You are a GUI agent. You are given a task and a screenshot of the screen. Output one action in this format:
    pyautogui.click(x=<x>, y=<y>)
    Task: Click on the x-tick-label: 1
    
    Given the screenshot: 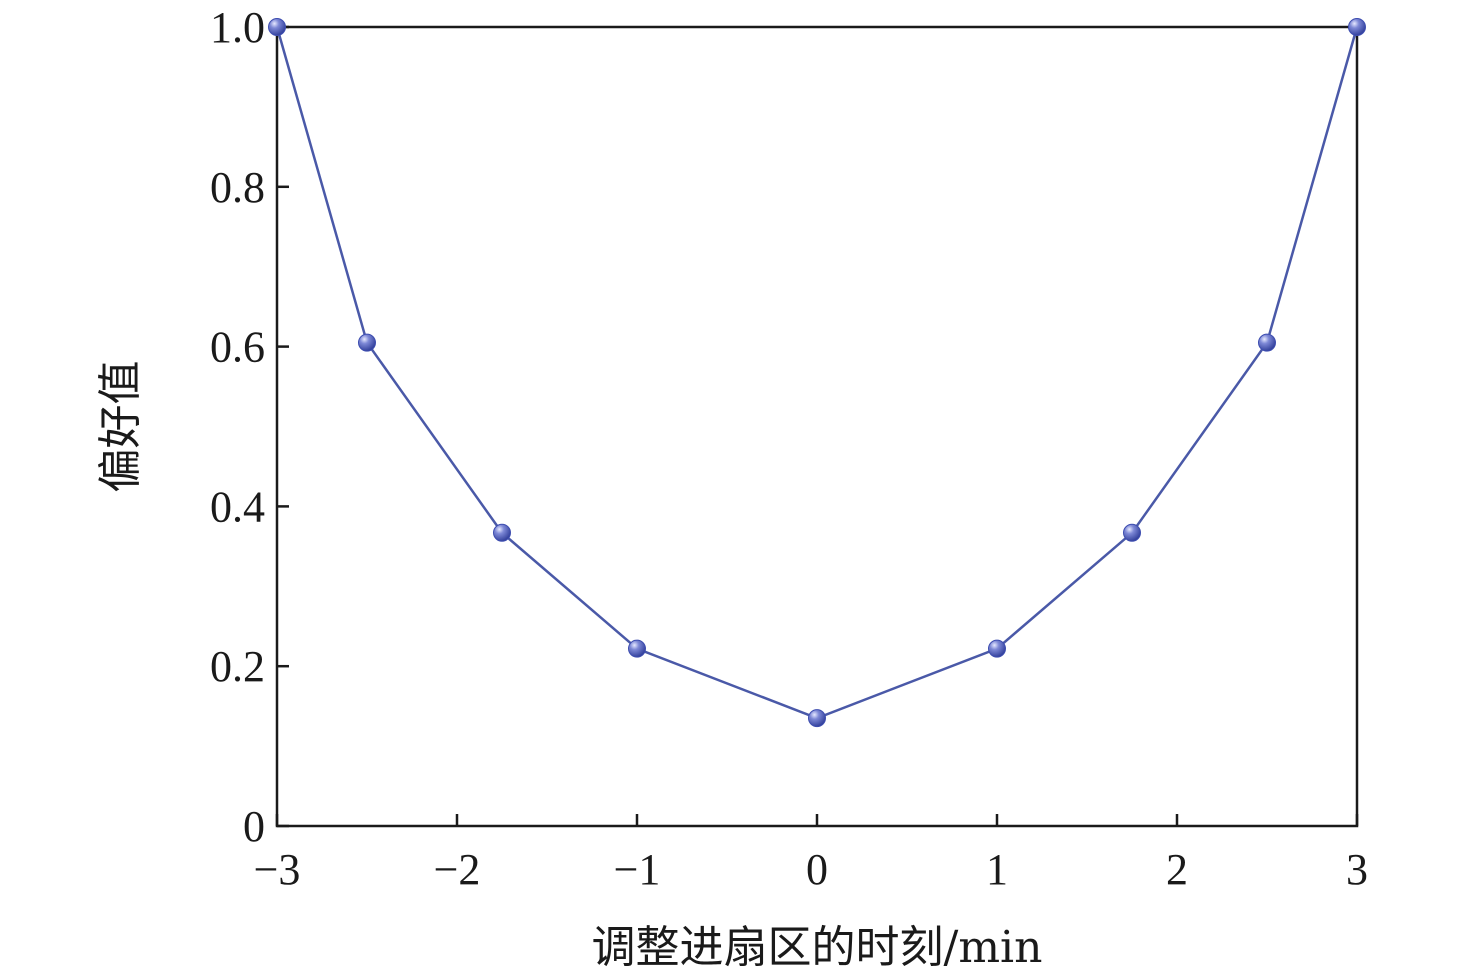 What is the action you would take?
    pyautogui.click(x=997, y=869)
    